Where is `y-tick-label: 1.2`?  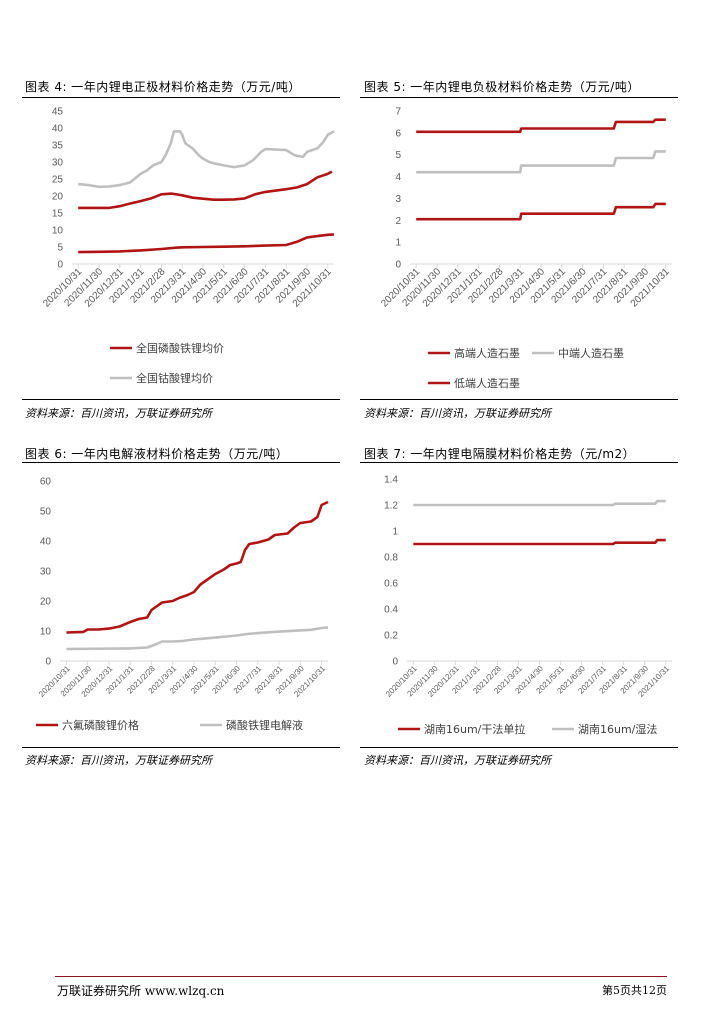 y-tick-label: 1.2 is located at coordinates (391, 506).